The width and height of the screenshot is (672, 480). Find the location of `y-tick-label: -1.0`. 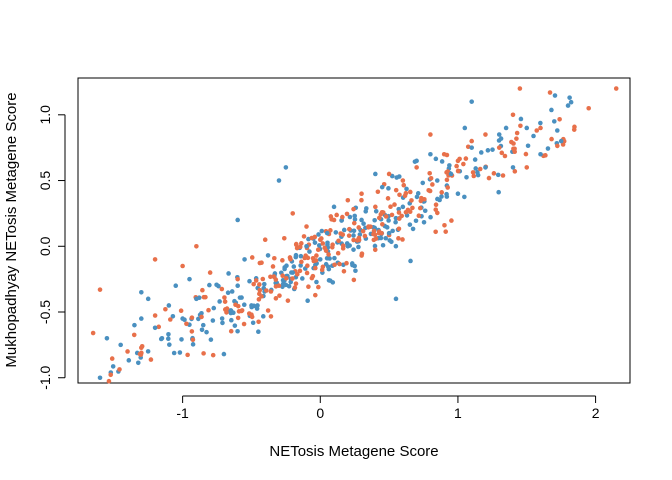

y-tick-label: -1.0 is located at coordinates (45, 377).